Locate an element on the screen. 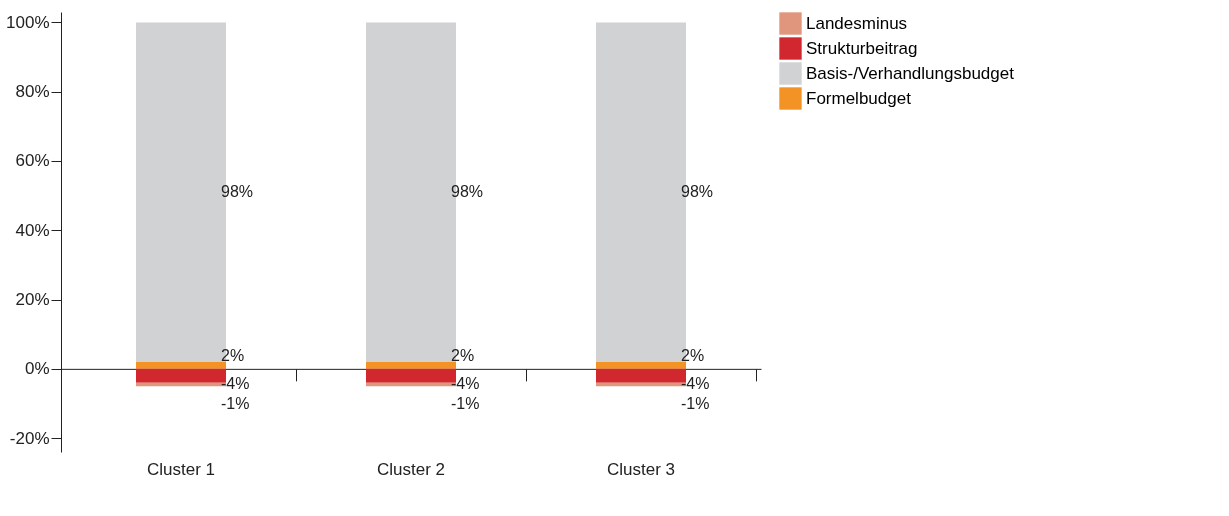 The image size is (1229, 516). y-tick-label: 40% is located at coordinates (32, 230).